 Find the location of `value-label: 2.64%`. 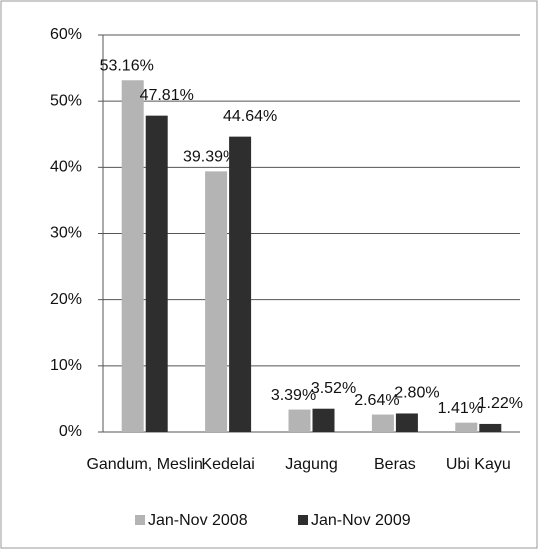

value-label: 2.64% is located at coordinates (376, 400).